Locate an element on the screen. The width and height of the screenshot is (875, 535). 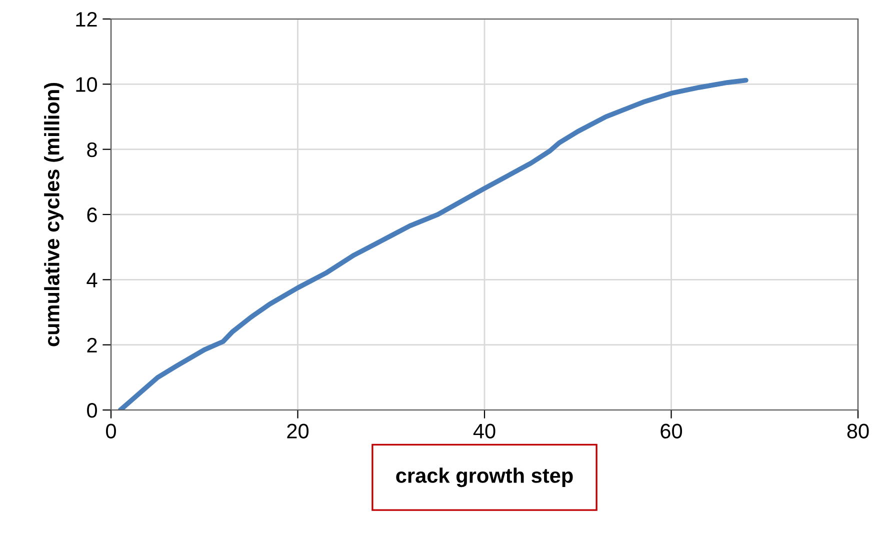
y-tick-label: 6 is located at coordinates (92, 215).